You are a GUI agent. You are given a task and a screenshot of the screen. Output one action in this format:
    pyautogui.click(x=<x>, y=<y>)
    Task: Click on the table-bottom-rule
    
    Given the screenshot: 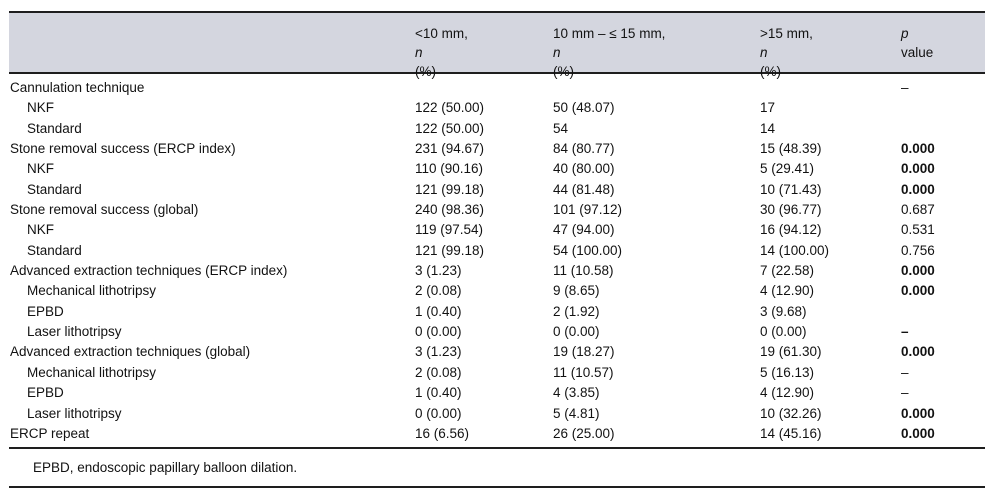 What is the action you would take?
    pyautogui.click(x=497, y=448)
    